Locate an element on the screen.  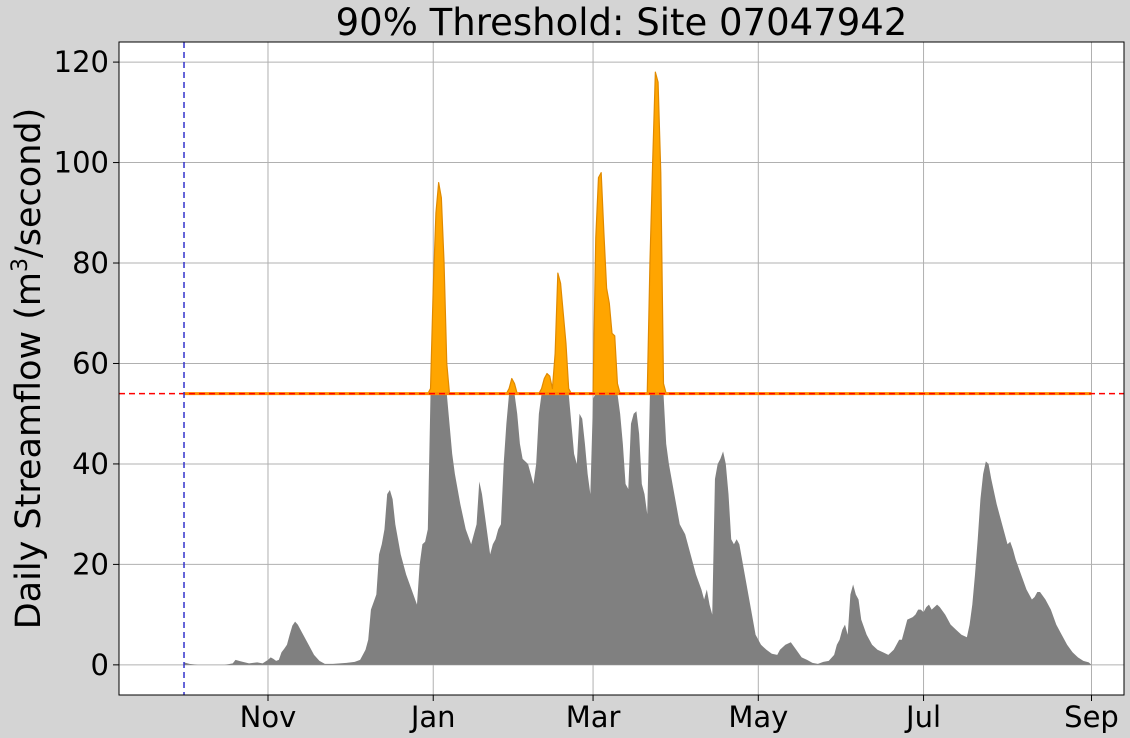
x-tick-label: Nov is located at coordinates (268, 717).